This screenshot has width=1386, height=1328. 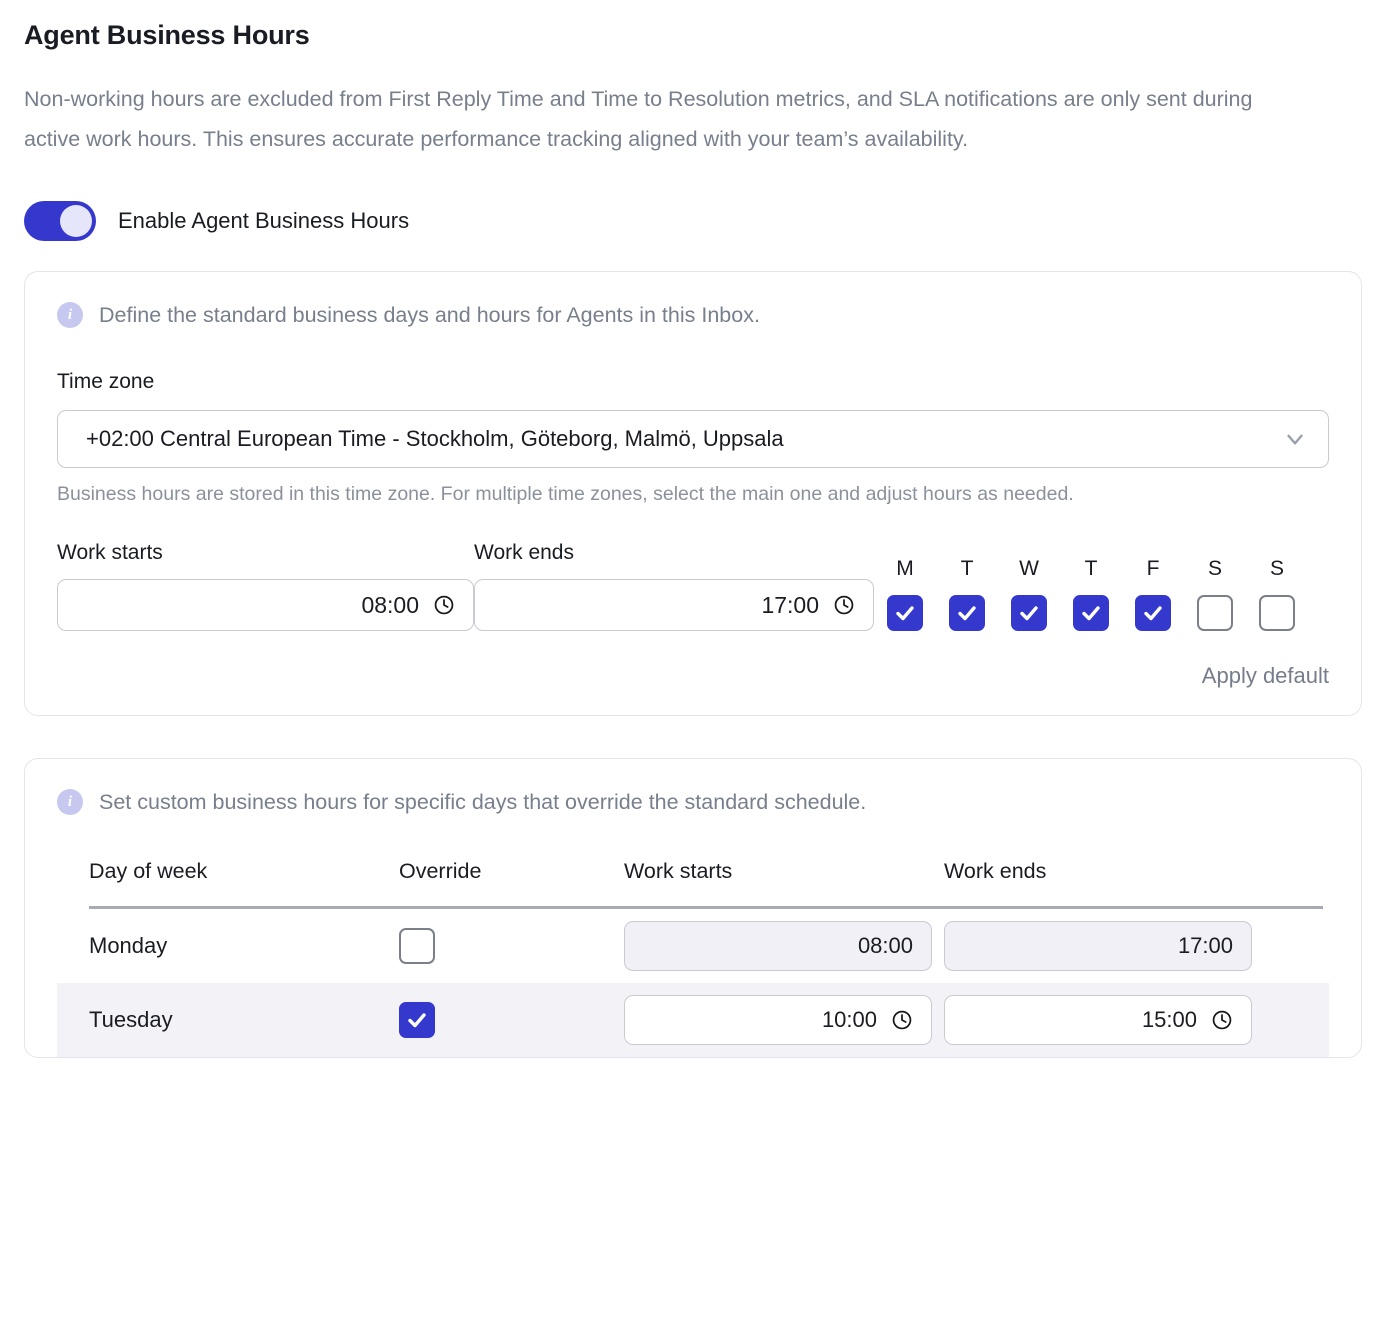 I want to click on work-ends-col: Work ends 17:00, so click(x=674, y=586).